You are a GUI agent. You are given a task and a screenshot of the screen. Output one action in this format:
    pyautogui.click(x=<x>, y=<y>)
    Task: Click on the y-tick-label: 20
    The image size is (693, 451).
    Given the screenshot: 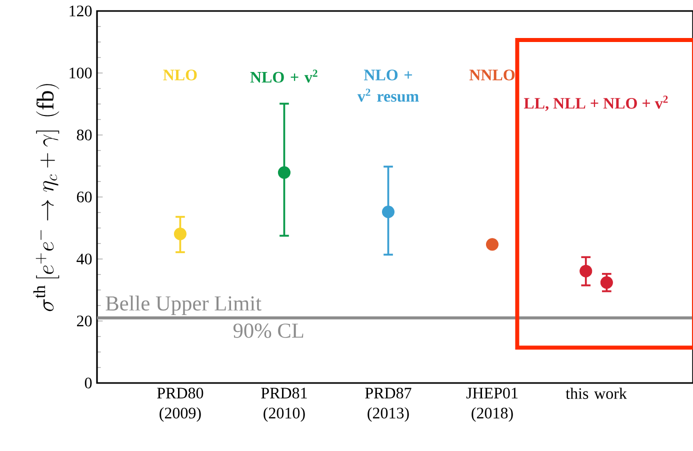 What is the action you would take?
    pyautogui.click(x=84, y=321)
    